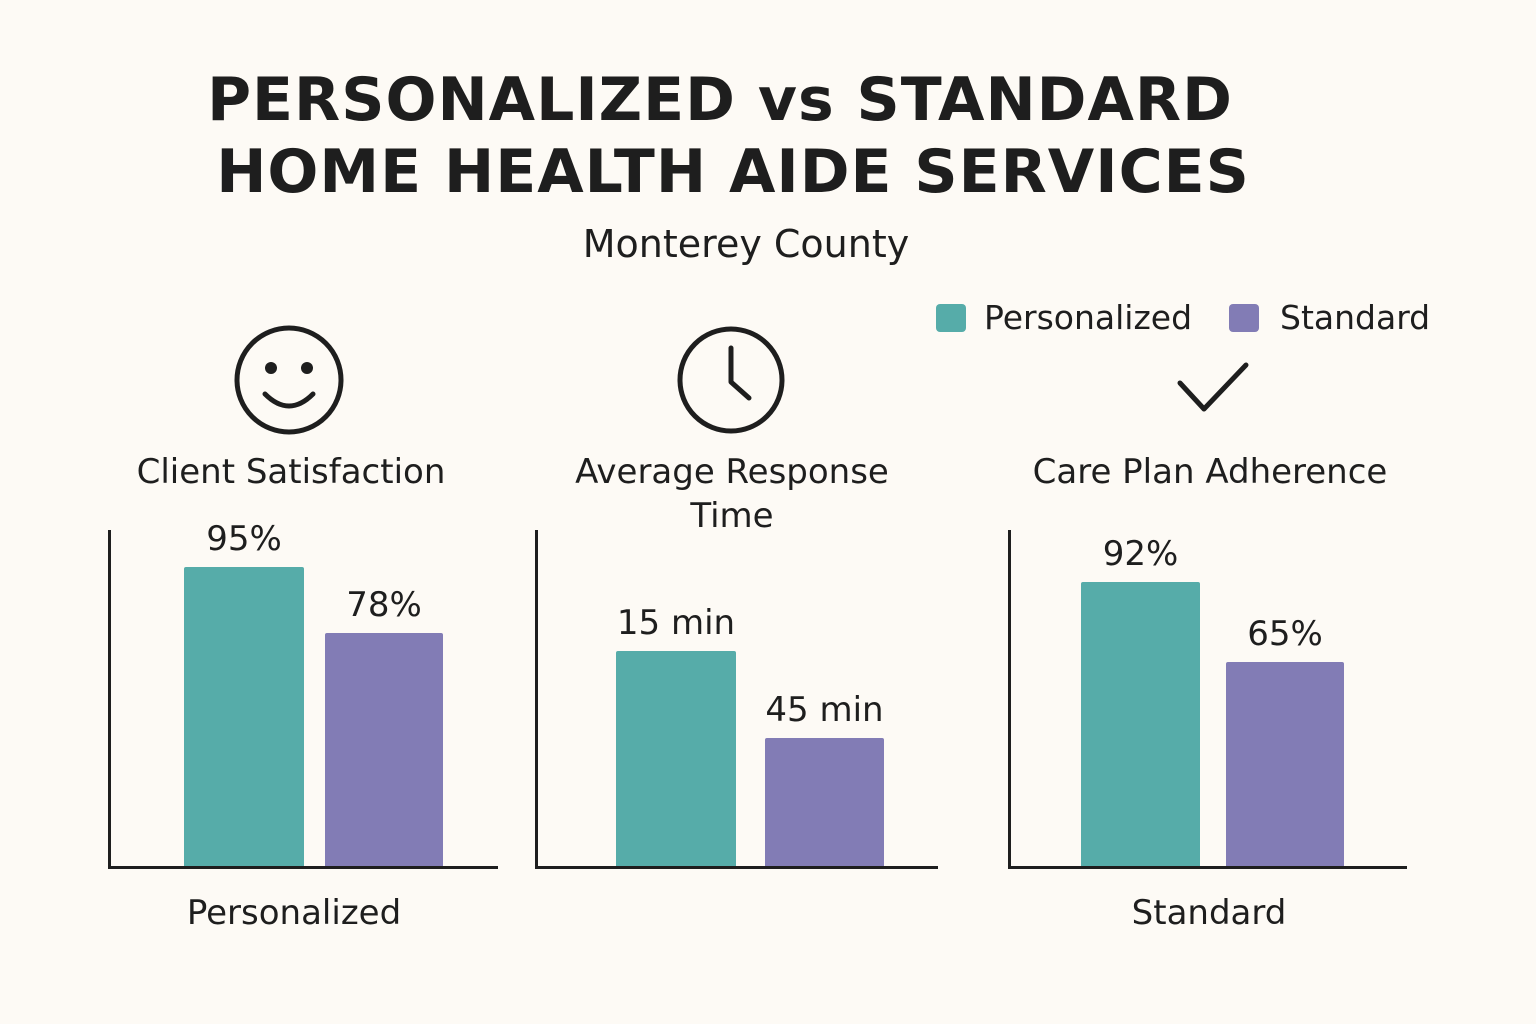  Describe the element at coordinates (732, 472) in the screenshot. I see `metric-title: Average Response` at that location.